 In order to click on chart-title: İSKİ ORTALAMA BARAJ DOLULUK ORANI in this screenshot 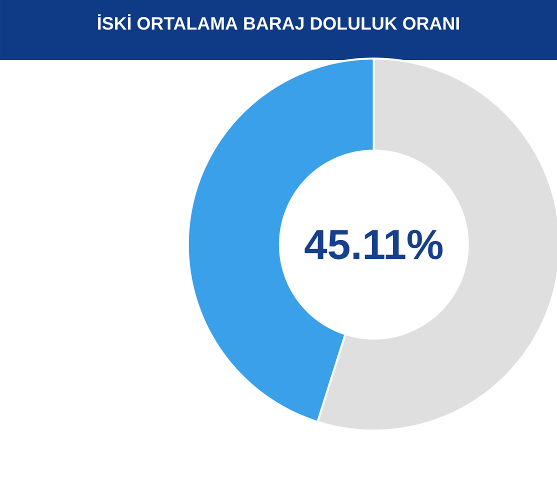, I will do `click(278, 22)`.